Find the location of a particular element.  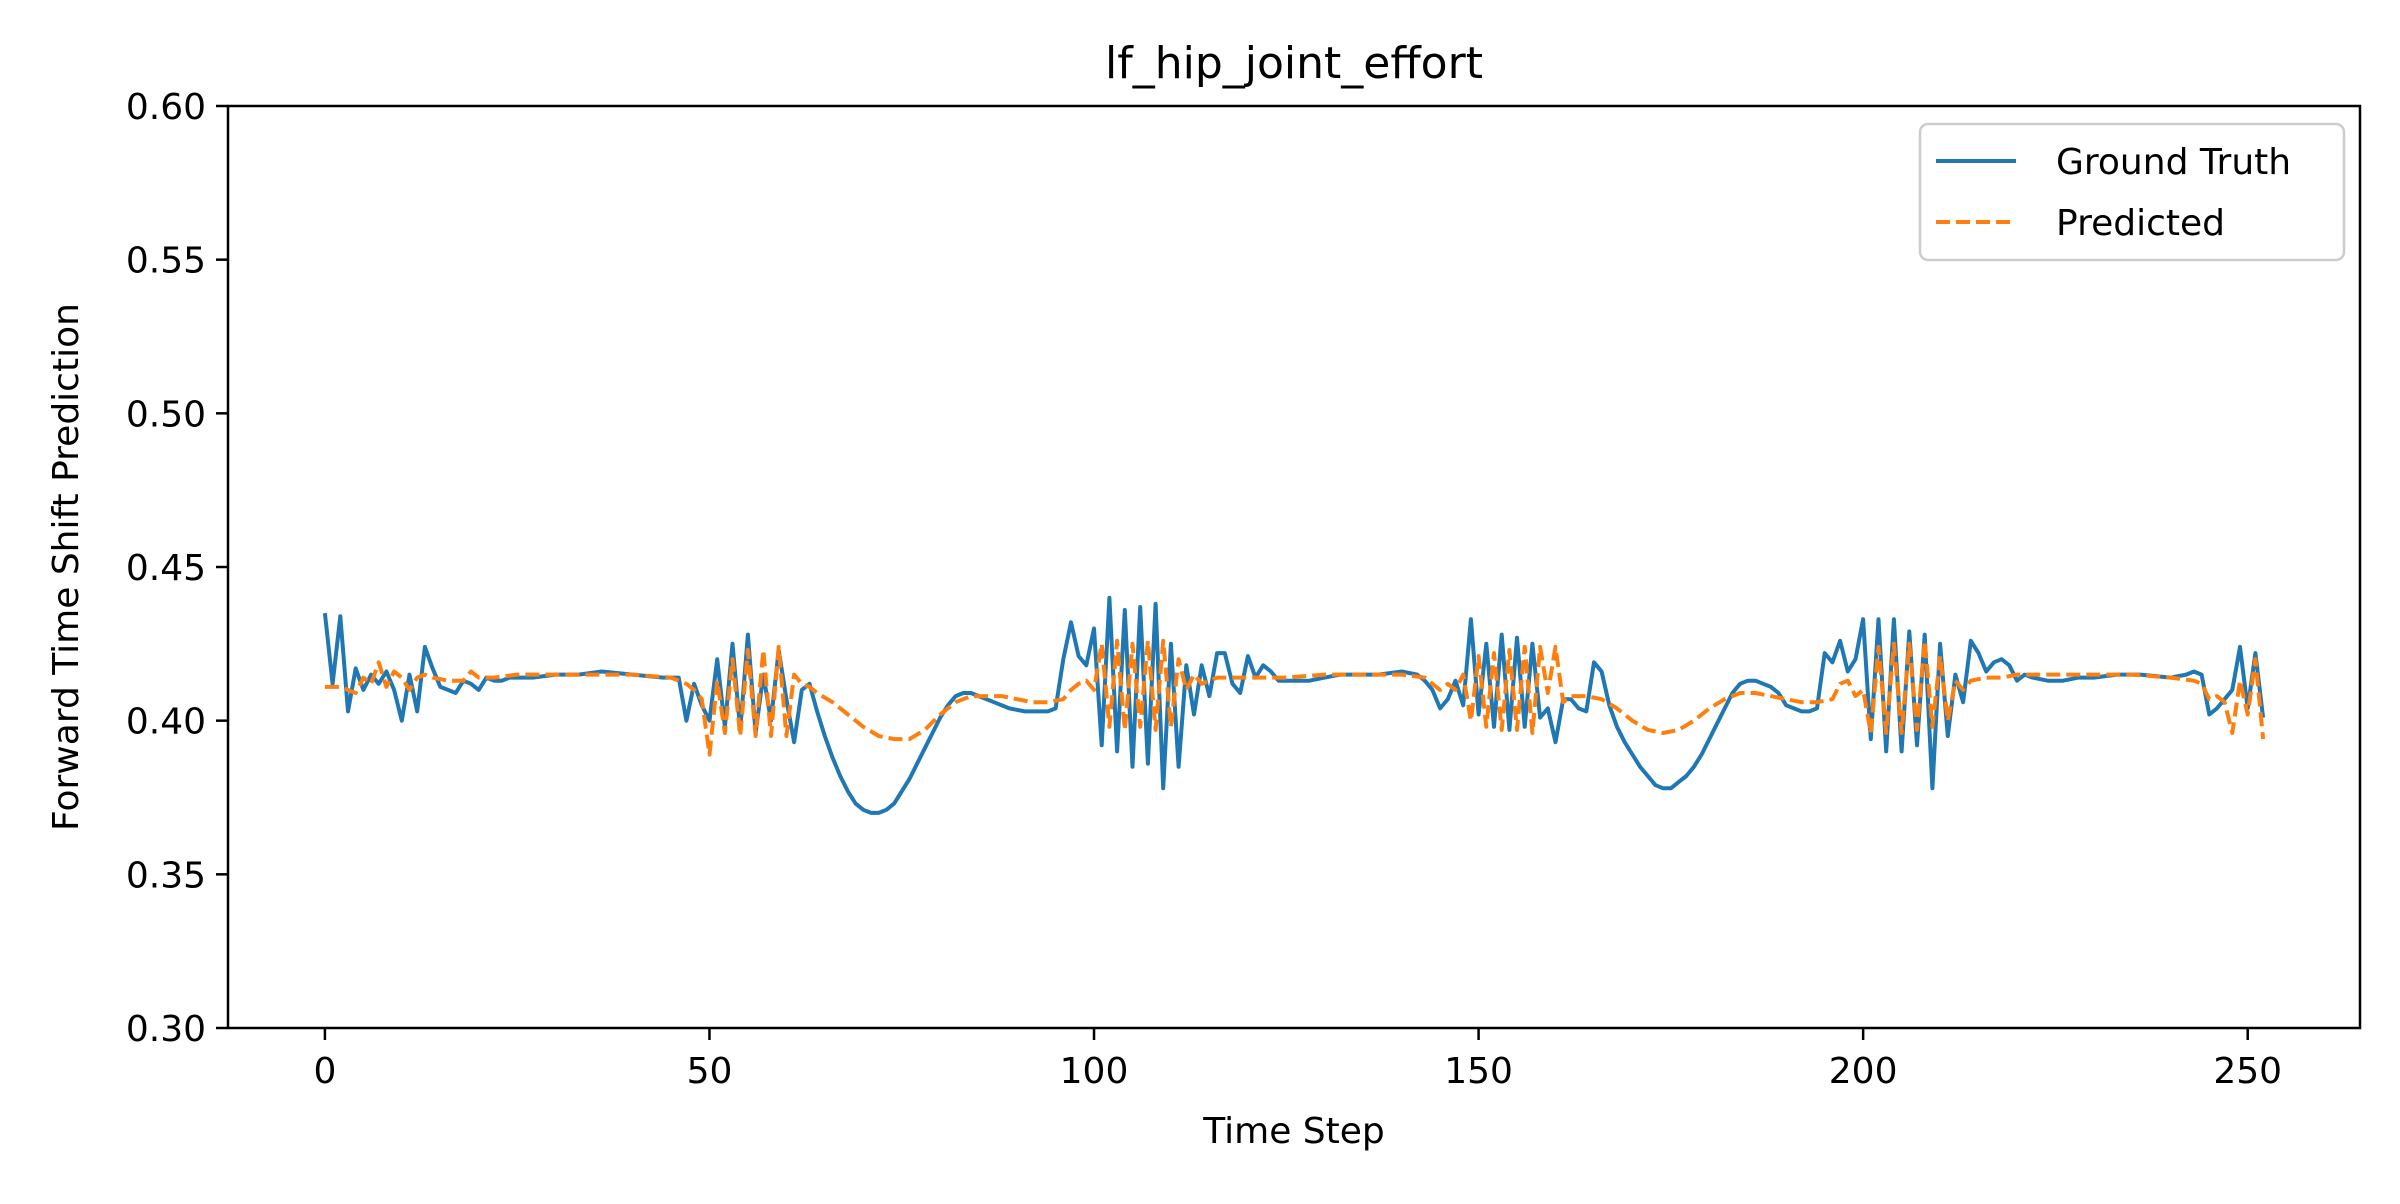

legend-box is located at coordinates (2132, 192).